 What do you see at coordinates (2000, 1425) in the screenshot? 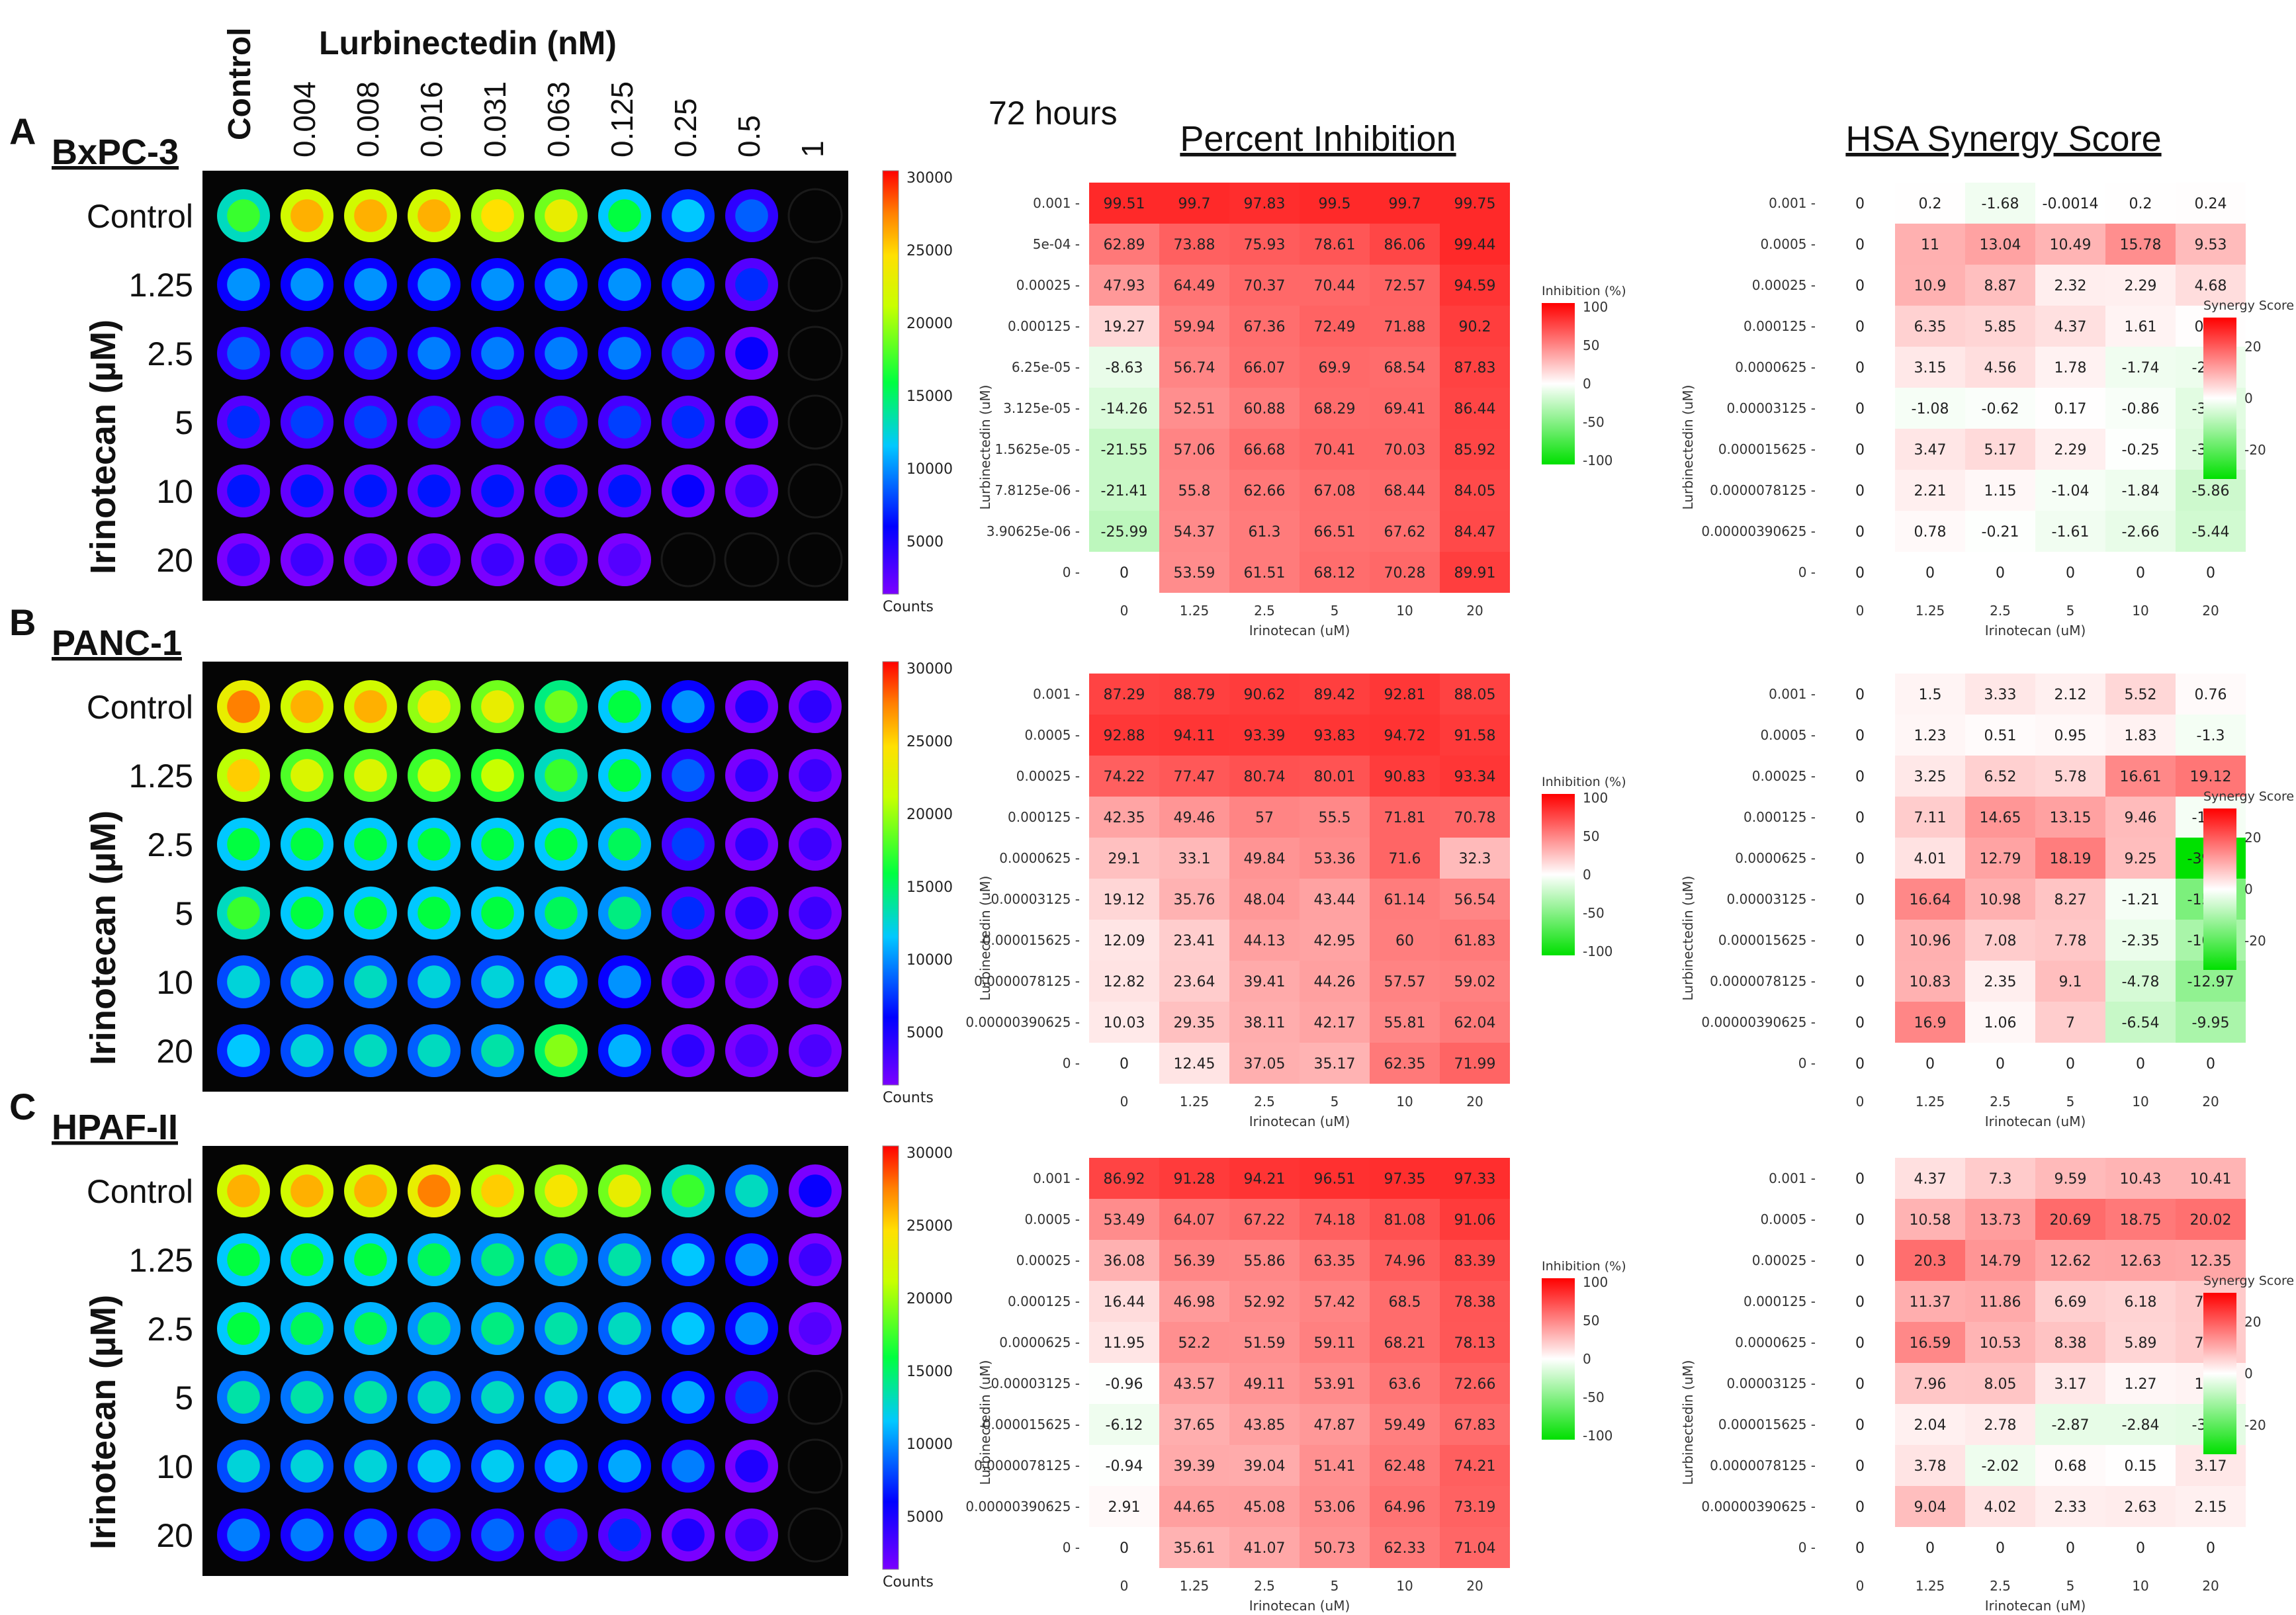
I see `heatmap-value: 2.78` at bounding box center [2000, 1425].